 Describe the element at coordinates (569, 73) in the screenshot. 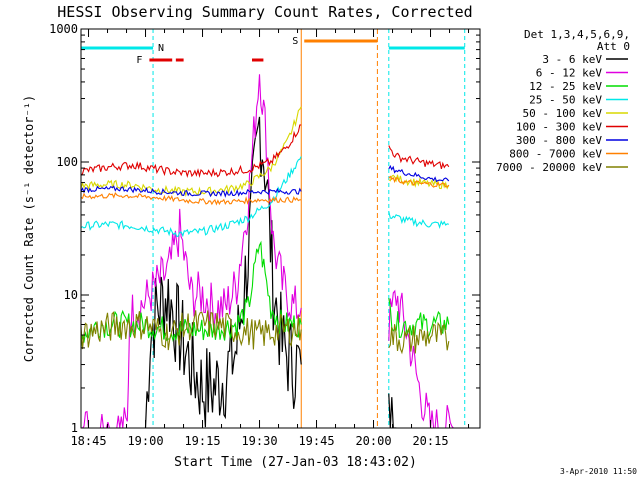

I see `legend-item-label: 6 - 12 keV` at that location.